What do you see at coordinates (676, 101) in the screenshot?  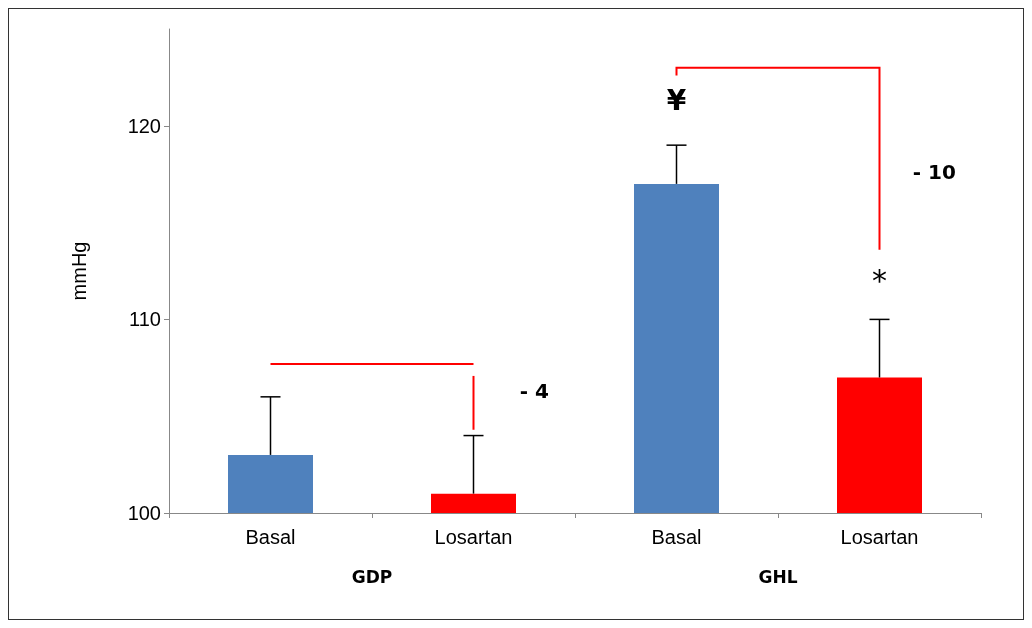 I see `annotation: ¥` at bounding box center [676, 101].